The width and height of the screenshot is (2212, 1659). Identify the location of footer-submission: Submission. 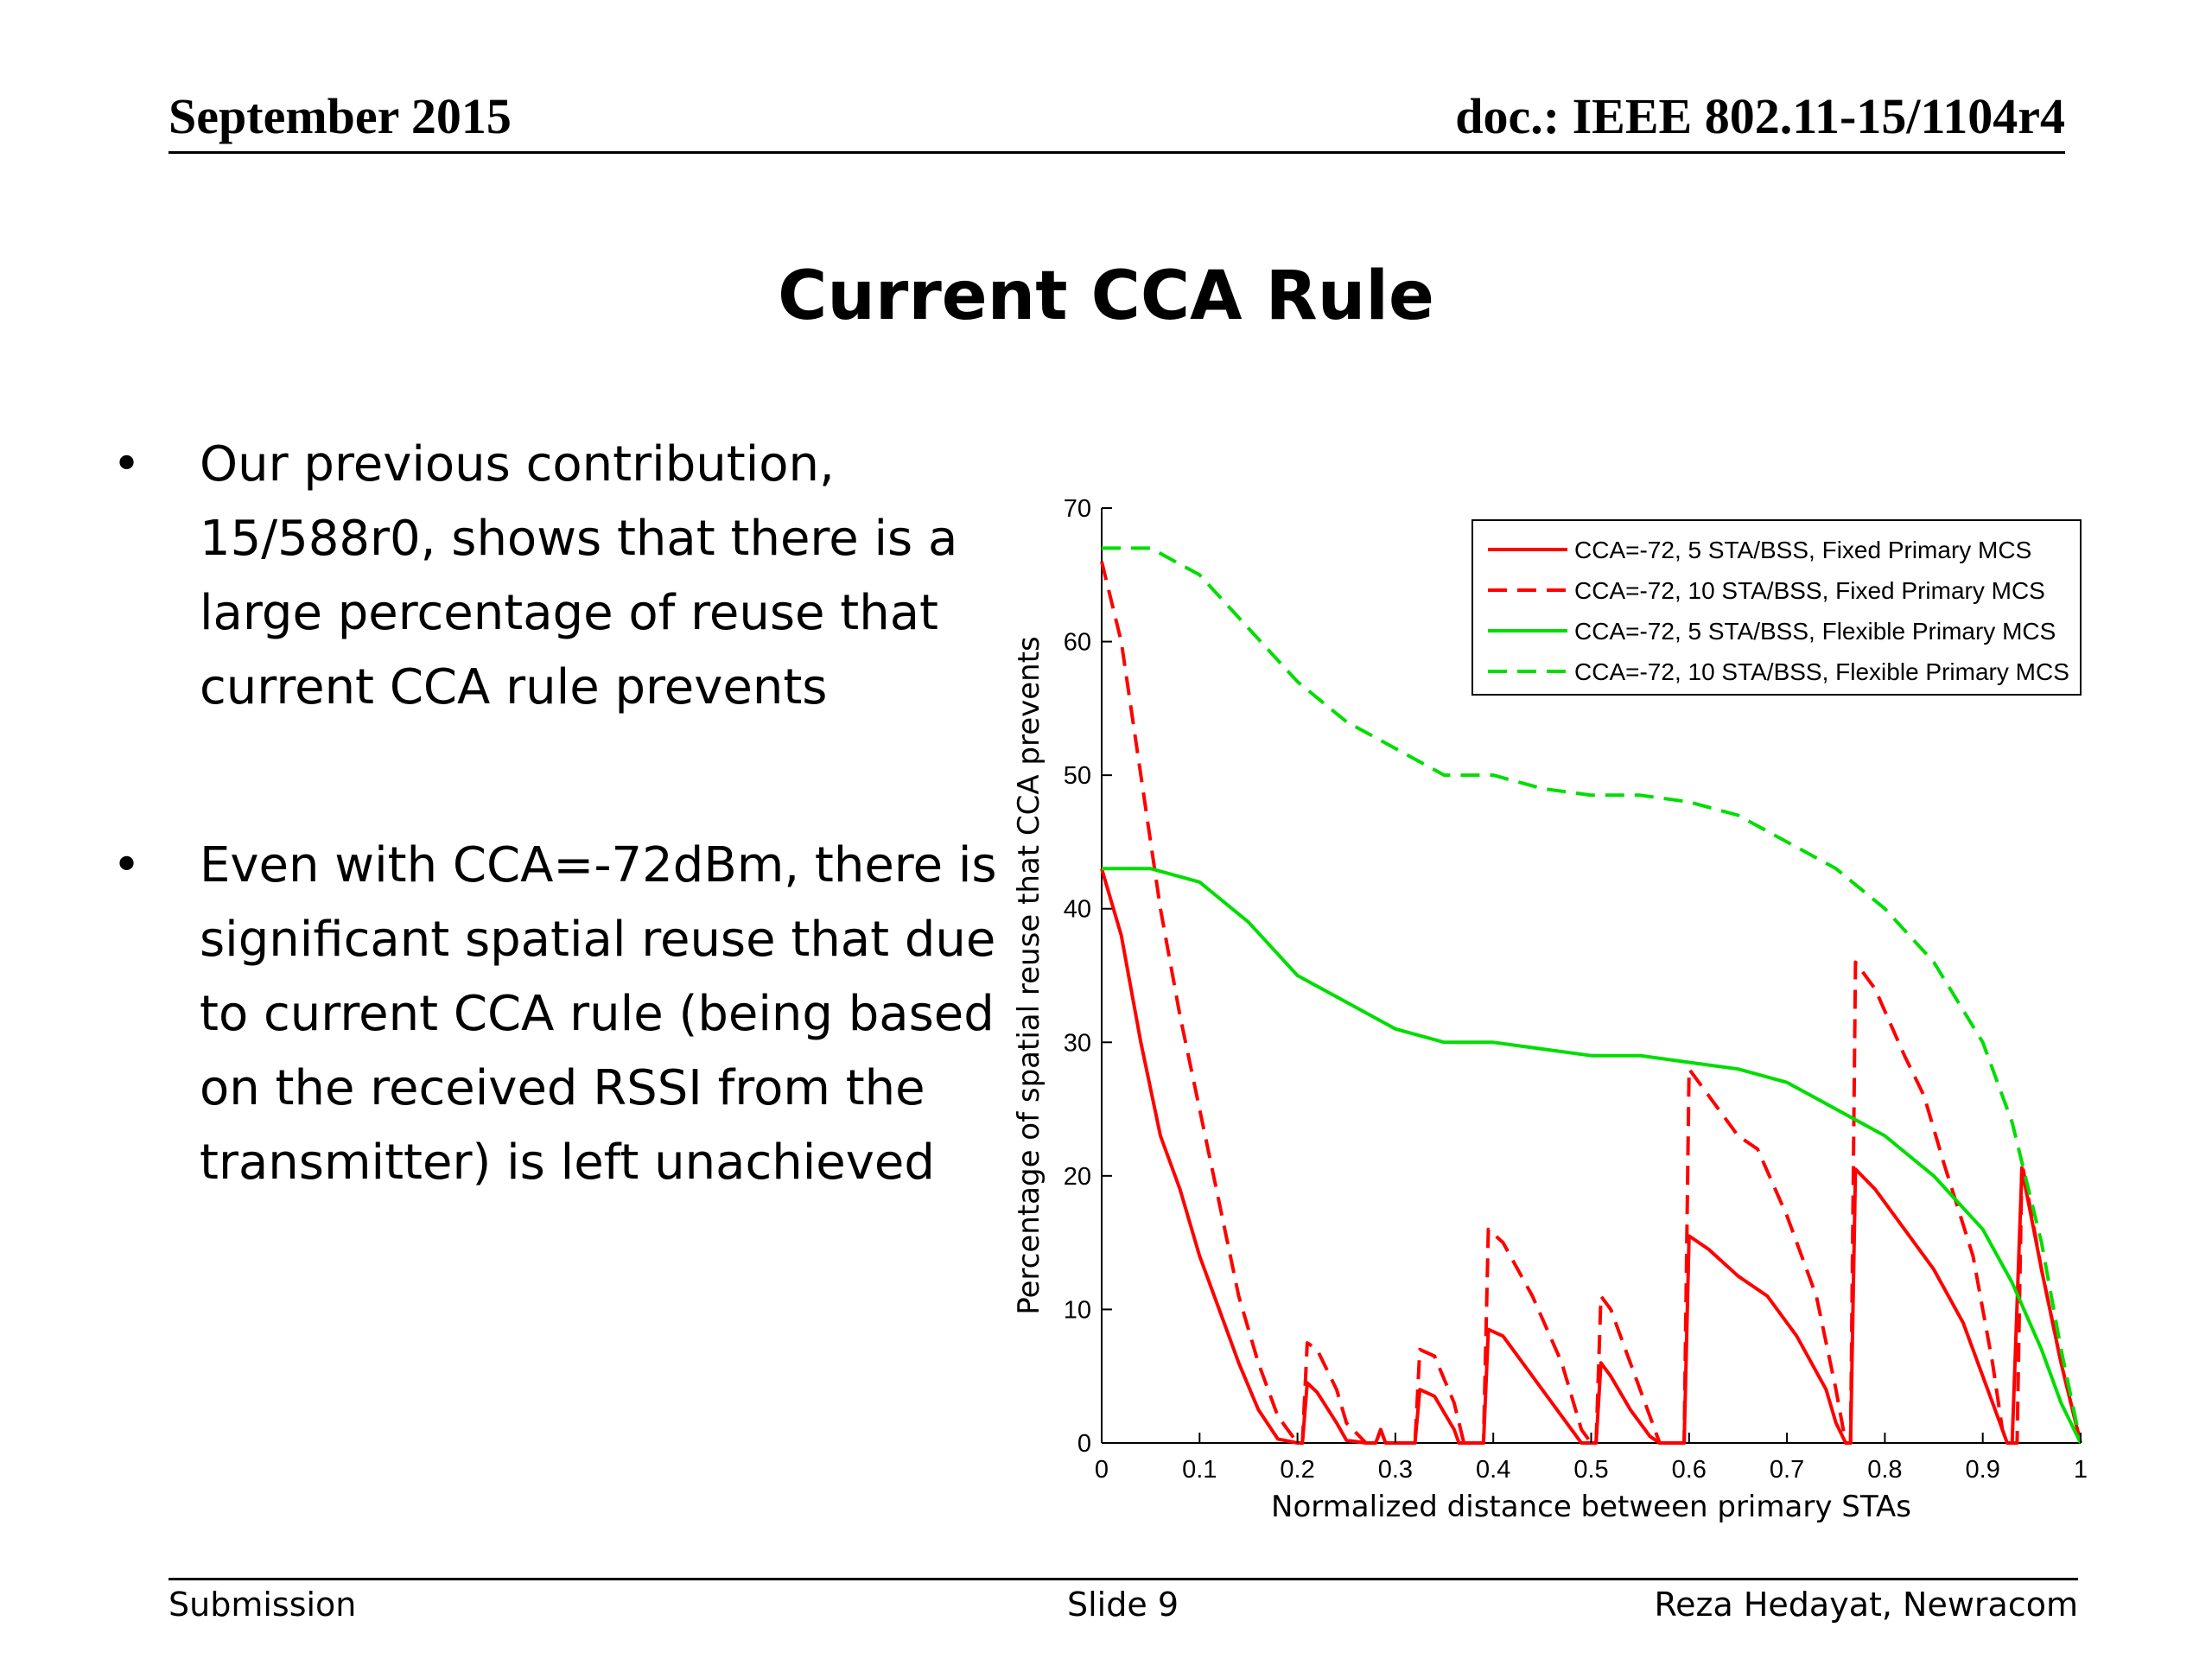
(262, 1605).